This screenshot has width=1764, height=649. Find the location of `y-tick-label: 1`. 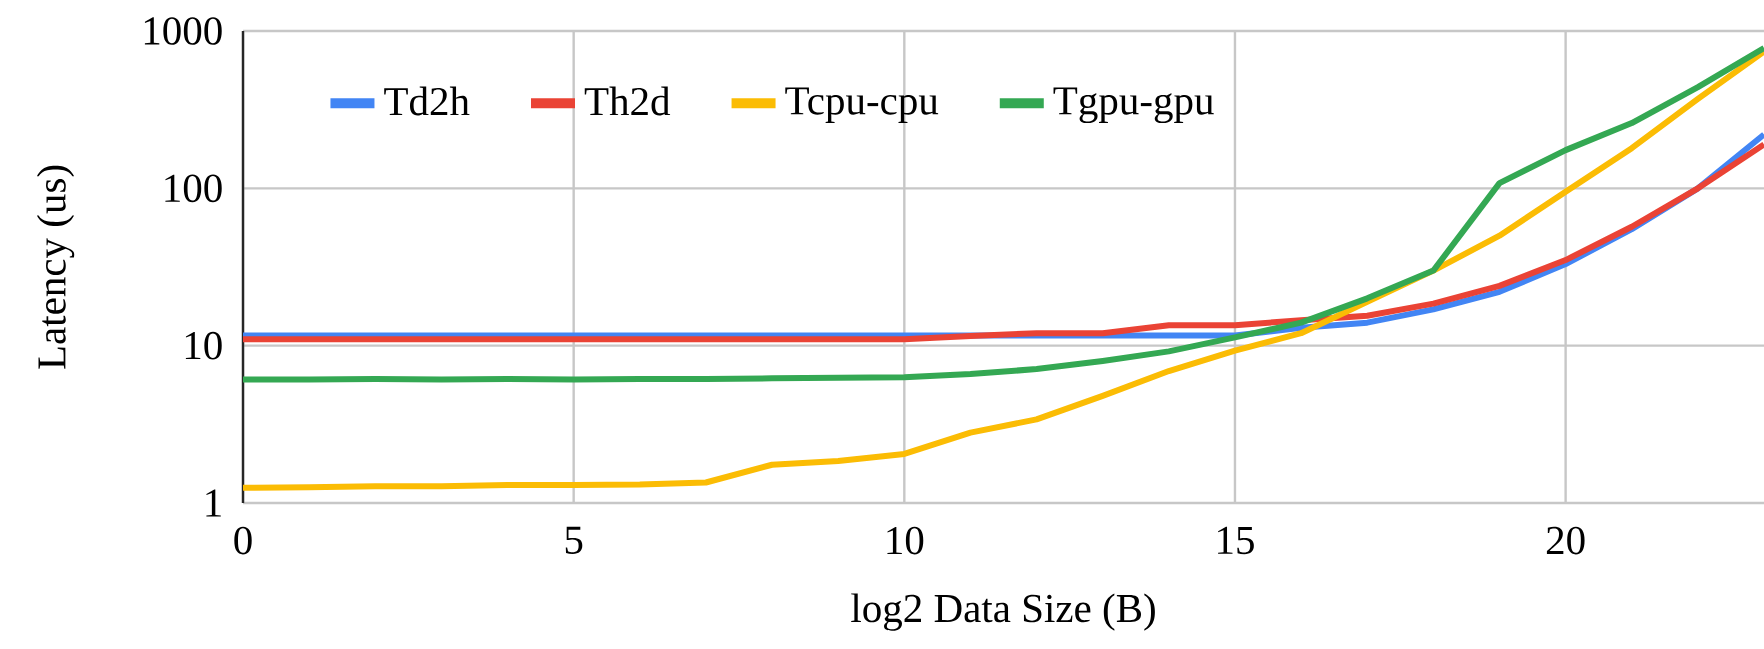

y-tick-label: 1 is located at coordinates (213, 503).